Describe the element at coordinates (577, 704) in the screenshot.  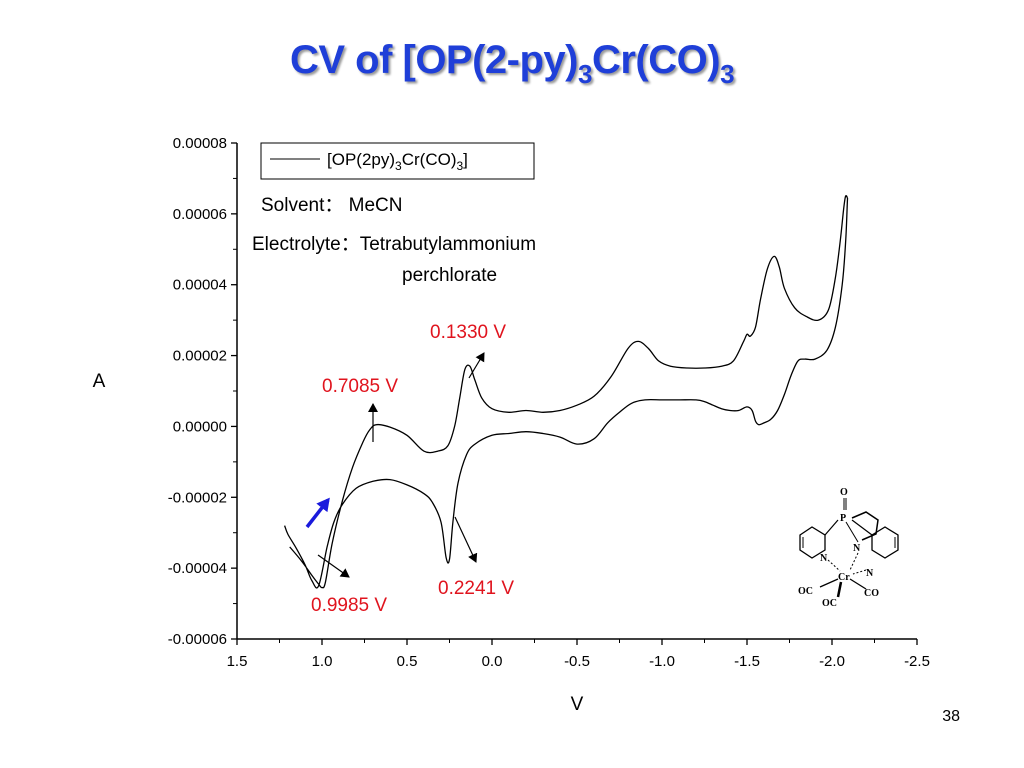
I see `x-axis-label: V` at that location.